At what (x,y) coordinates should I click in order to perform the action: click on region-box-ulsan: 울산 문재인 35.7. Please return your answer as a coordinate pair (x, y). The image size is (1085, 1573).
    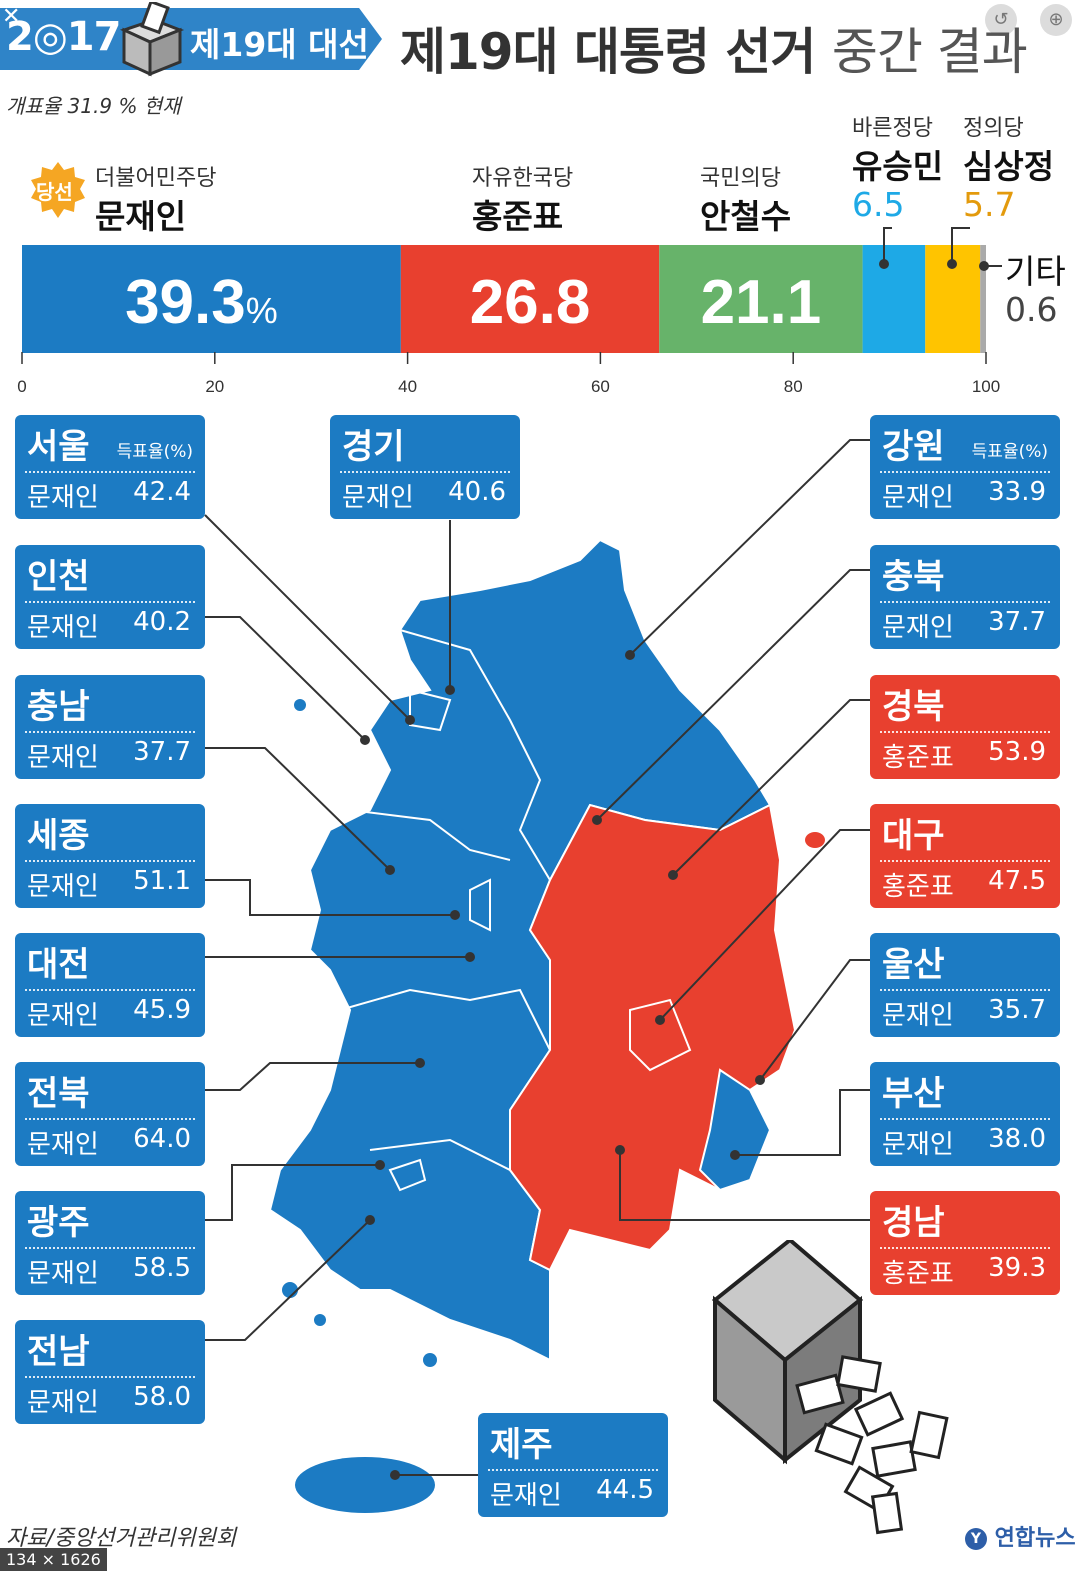
    Looking at the image, I should click on (965, 985).